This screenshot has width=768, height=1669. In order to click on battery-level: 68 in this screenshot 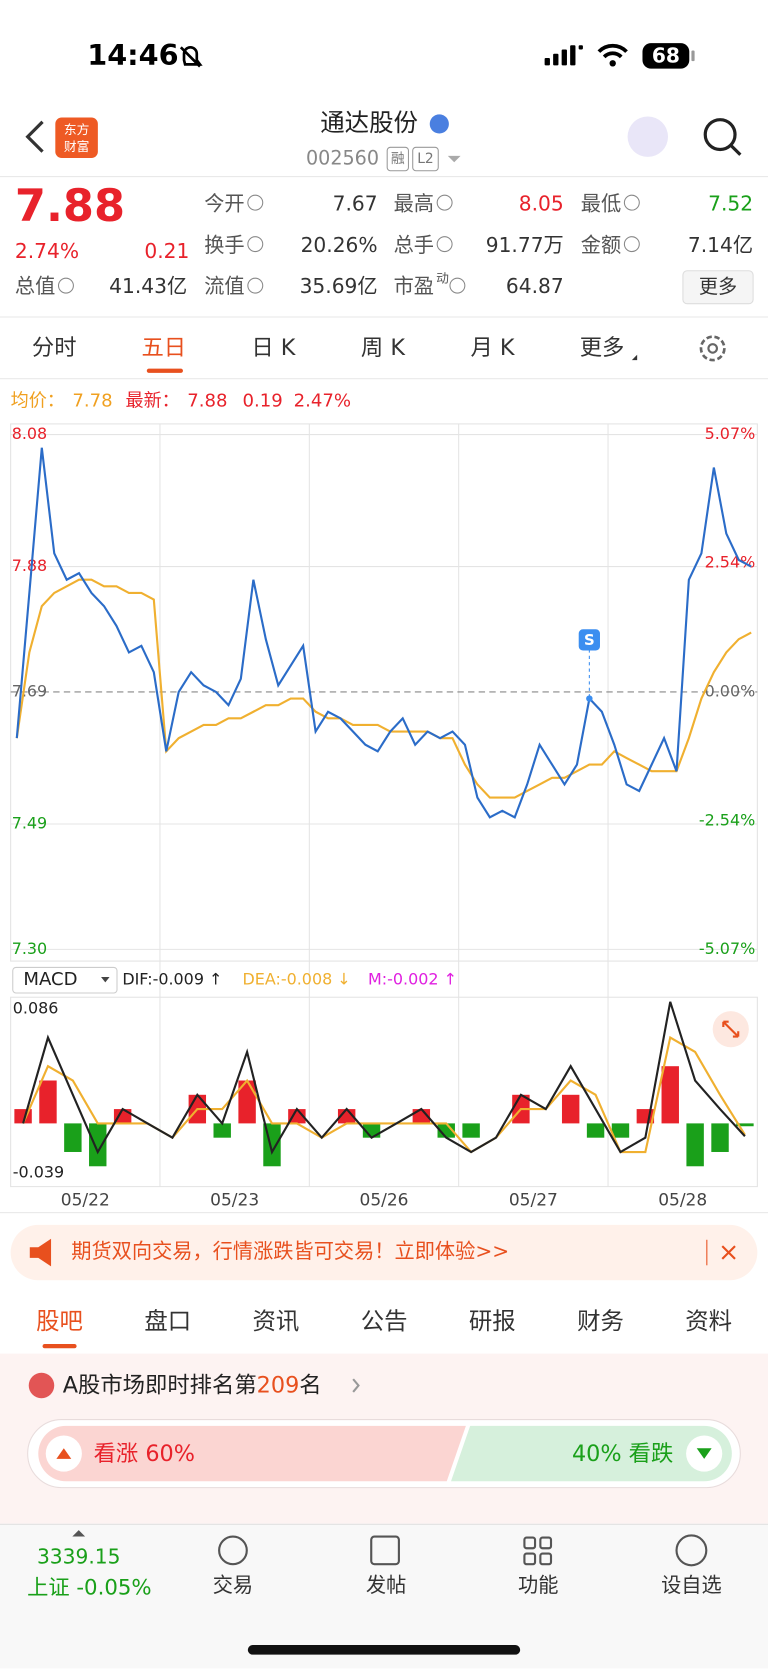, I will do `click(666, 55)`.